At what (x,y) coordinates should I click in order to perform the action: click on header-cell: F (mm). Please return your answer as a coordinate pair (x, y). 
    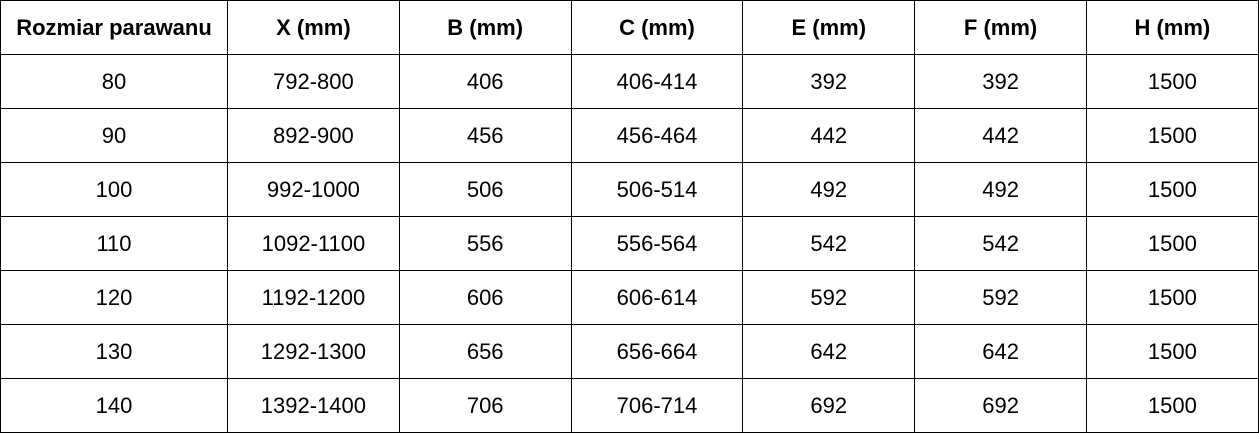
    Looking at the image, I should click on (1000, 27).